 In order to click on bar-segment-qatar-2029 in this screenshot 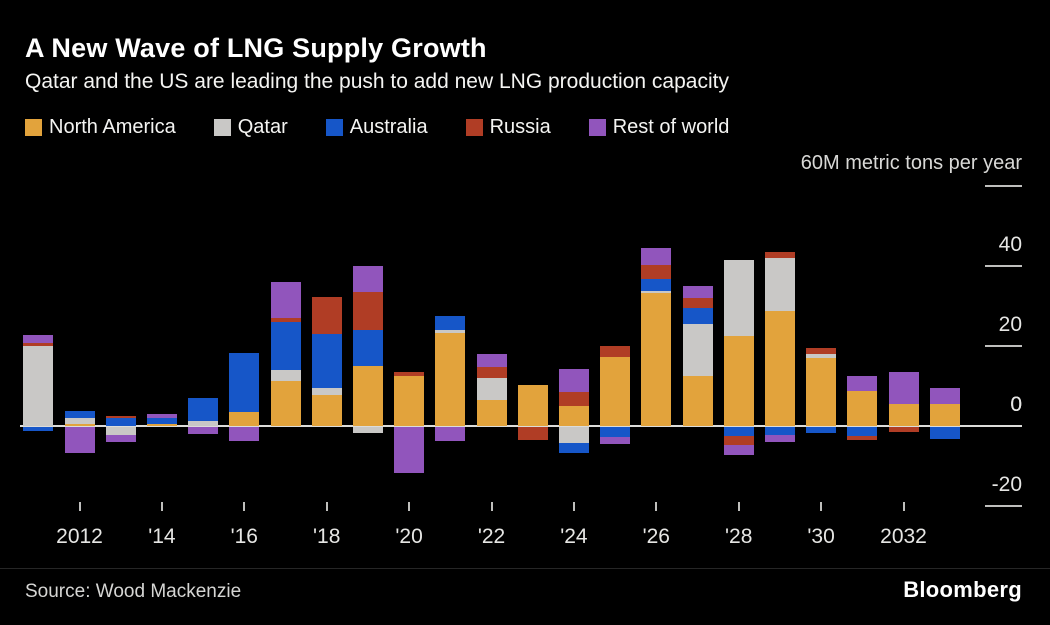, I will do `click(779, 284)`.